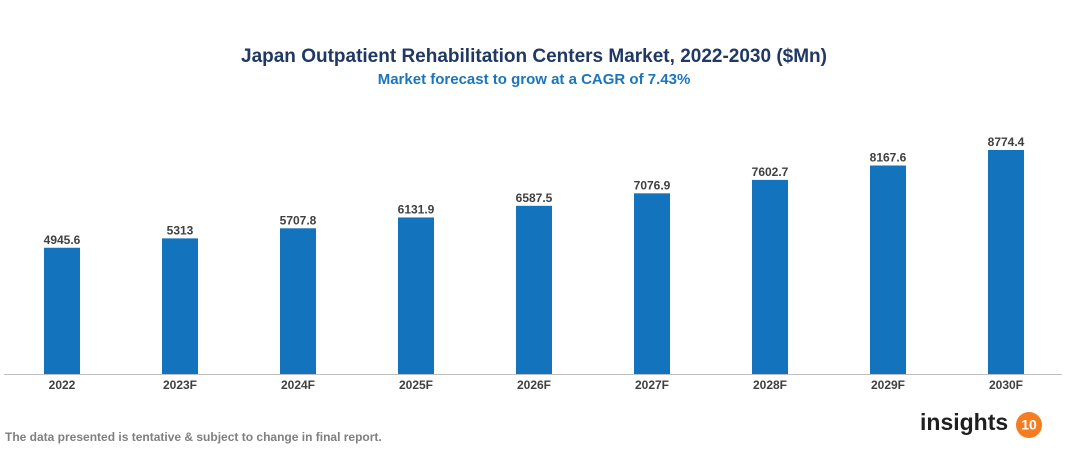  Describe the element at coordinates (298, 385) in the screenshot. I see `x-tick-label: 2024F` at that location.